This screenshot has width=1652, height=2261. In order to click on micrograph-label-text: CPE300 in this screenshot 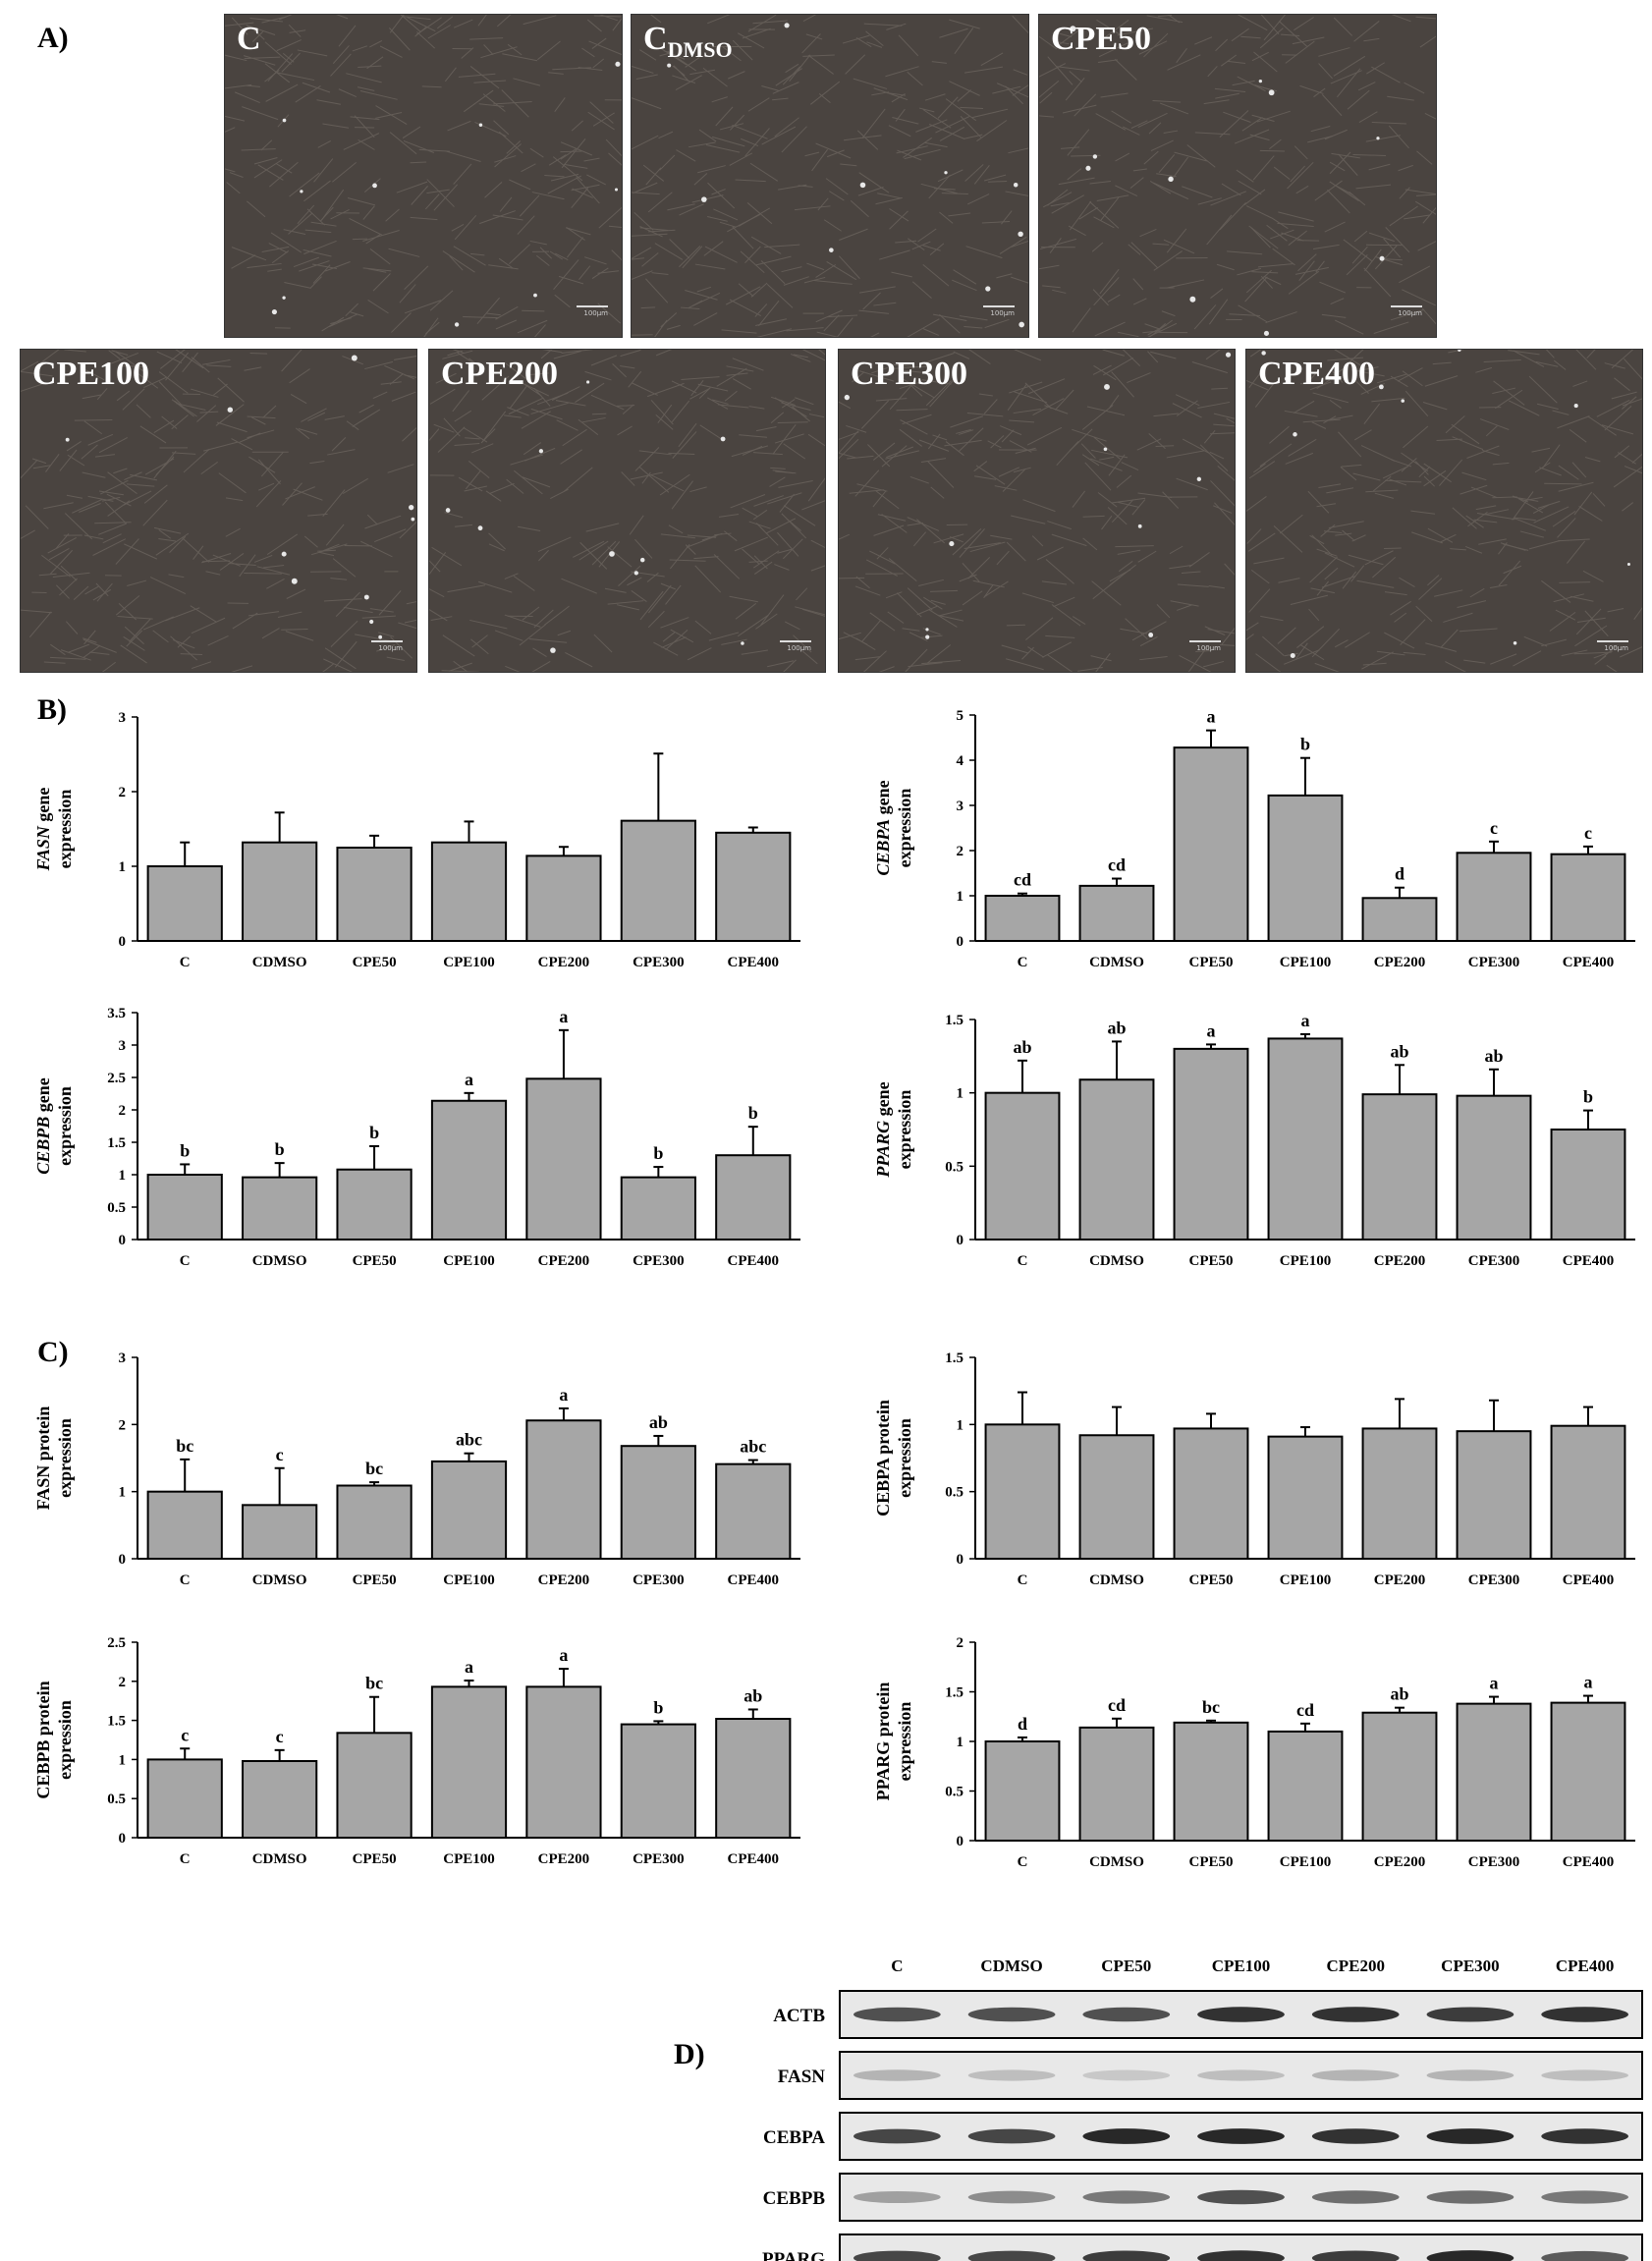, I will do `click(909, 374)`.